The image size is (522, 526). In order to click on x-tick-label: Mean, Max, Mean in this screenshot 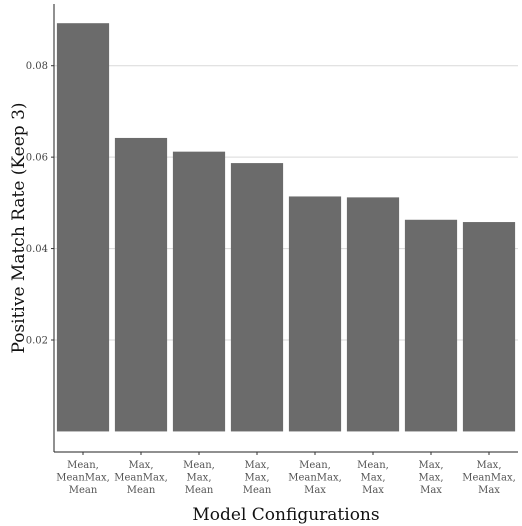, I will do `click(199, 478)`.